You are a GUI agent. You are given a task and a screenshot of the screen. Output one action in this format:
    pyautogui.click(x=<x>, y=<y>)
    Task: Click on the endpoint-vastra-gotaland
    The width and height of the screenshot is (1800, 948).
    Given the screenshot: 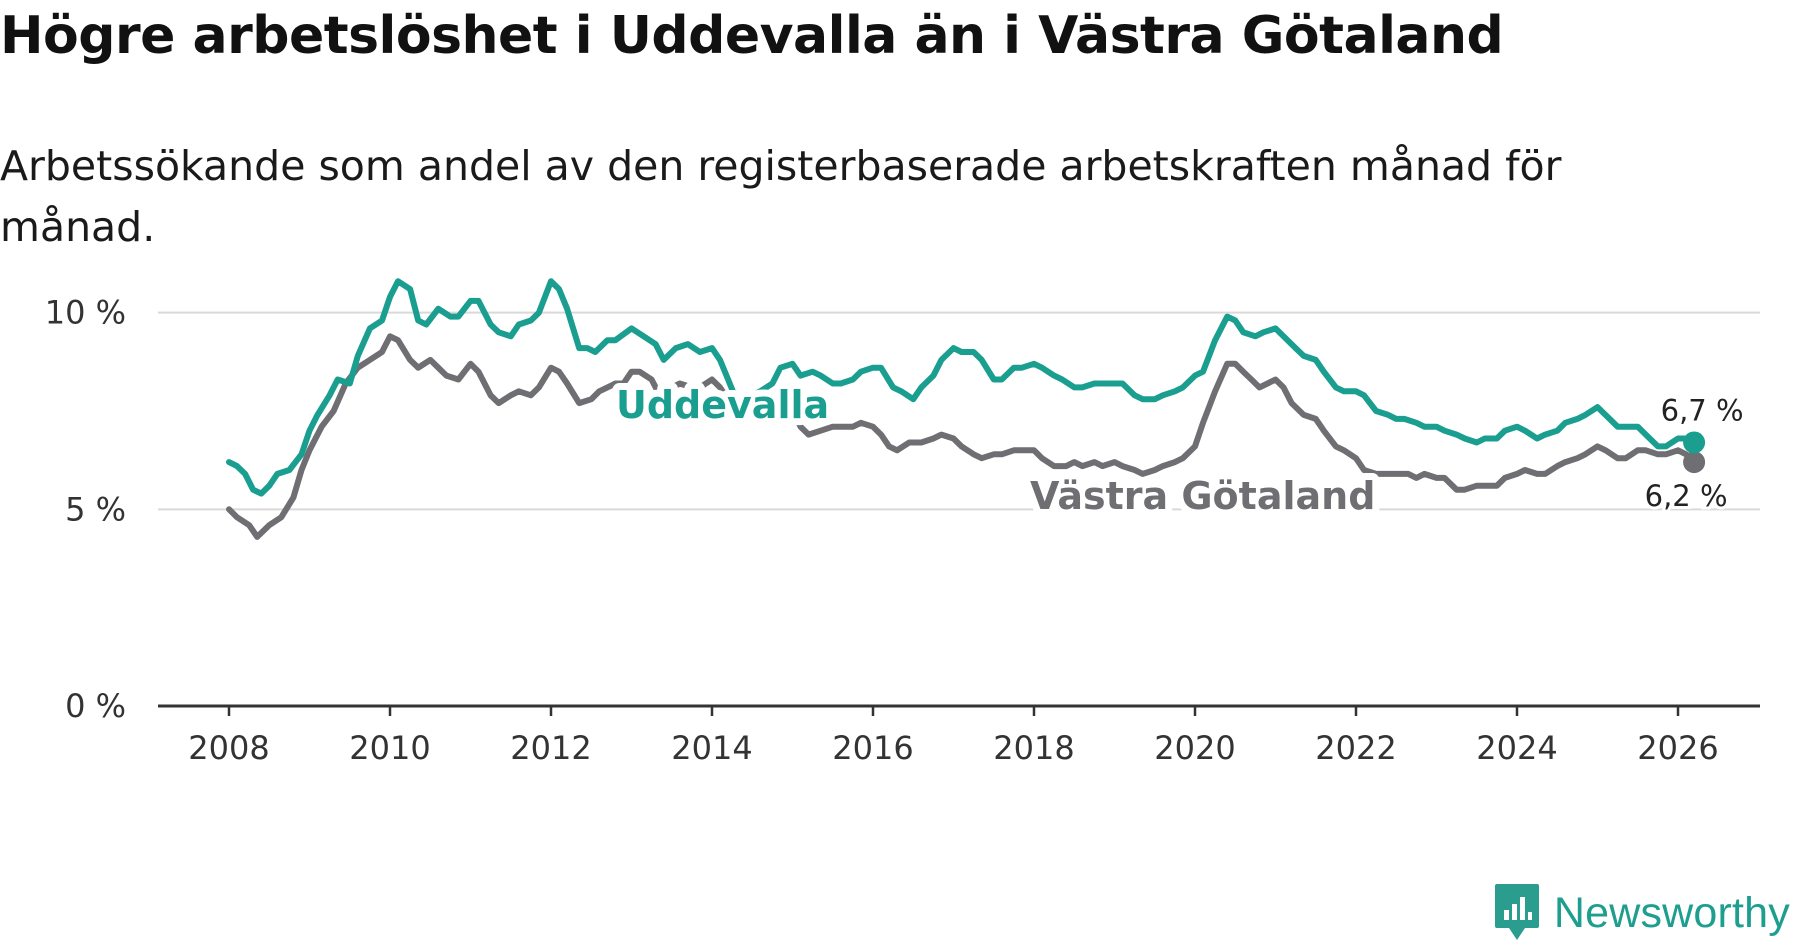 What is the action you would take?
    pyautogui.click(x=1694, y=462)
    